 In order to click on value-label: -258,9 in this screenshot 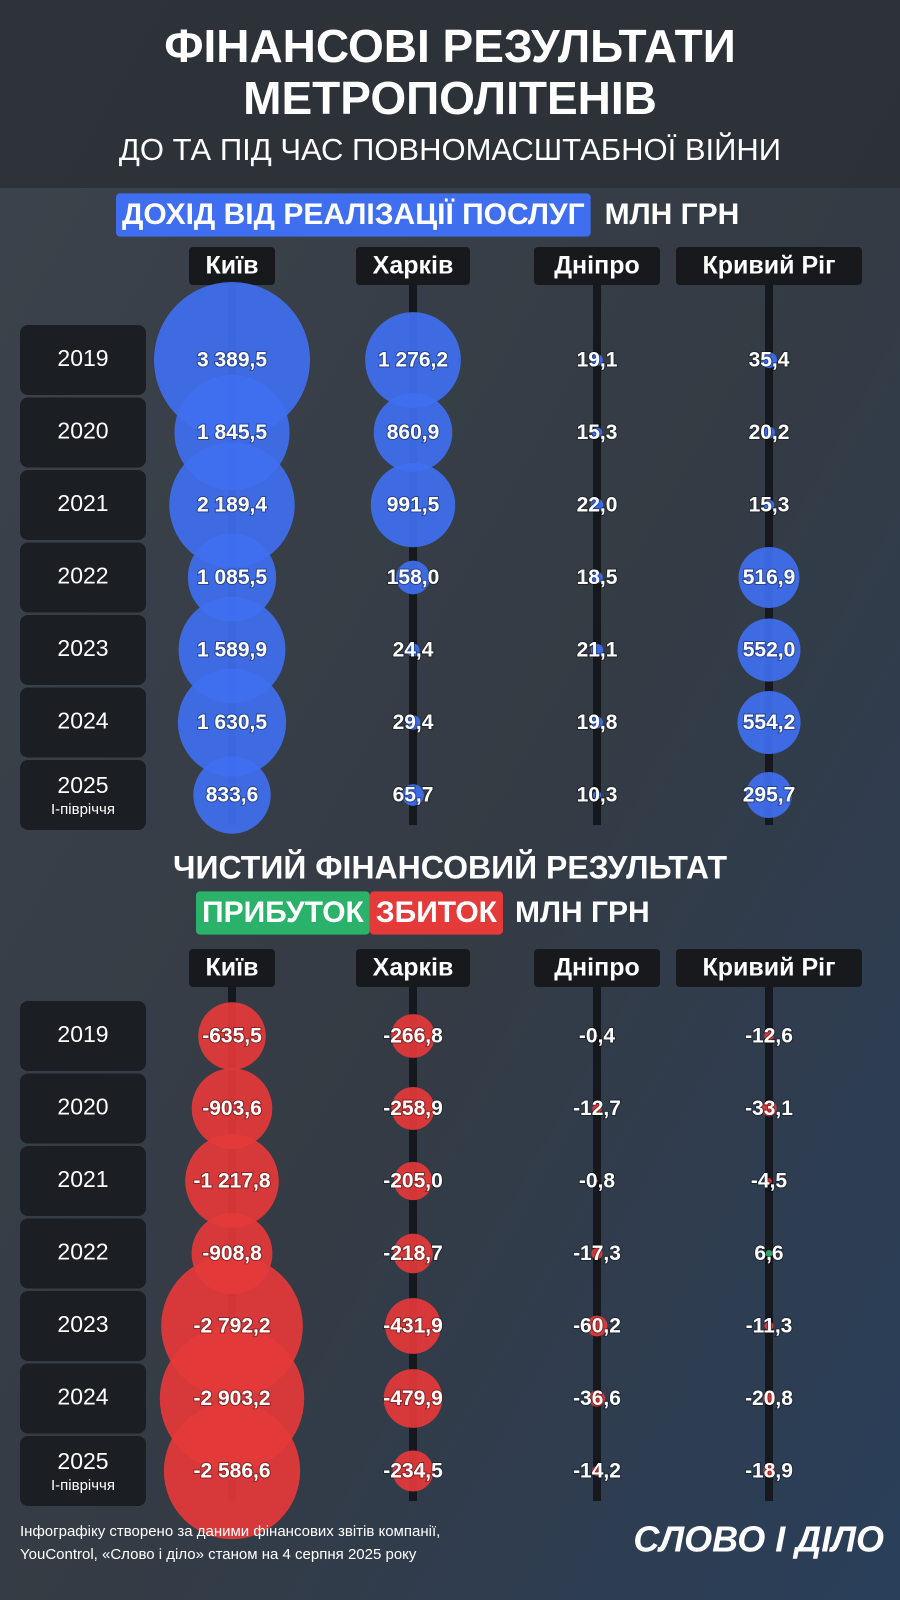, I will do `click(413, 1108)`.